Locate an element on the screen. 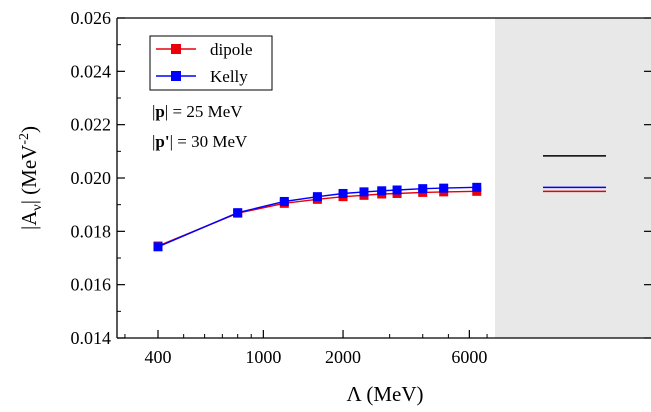 This screenshot has height=412, width=651. annotation-p: |p| = 25 MeV is located at coordinates (197, 111).